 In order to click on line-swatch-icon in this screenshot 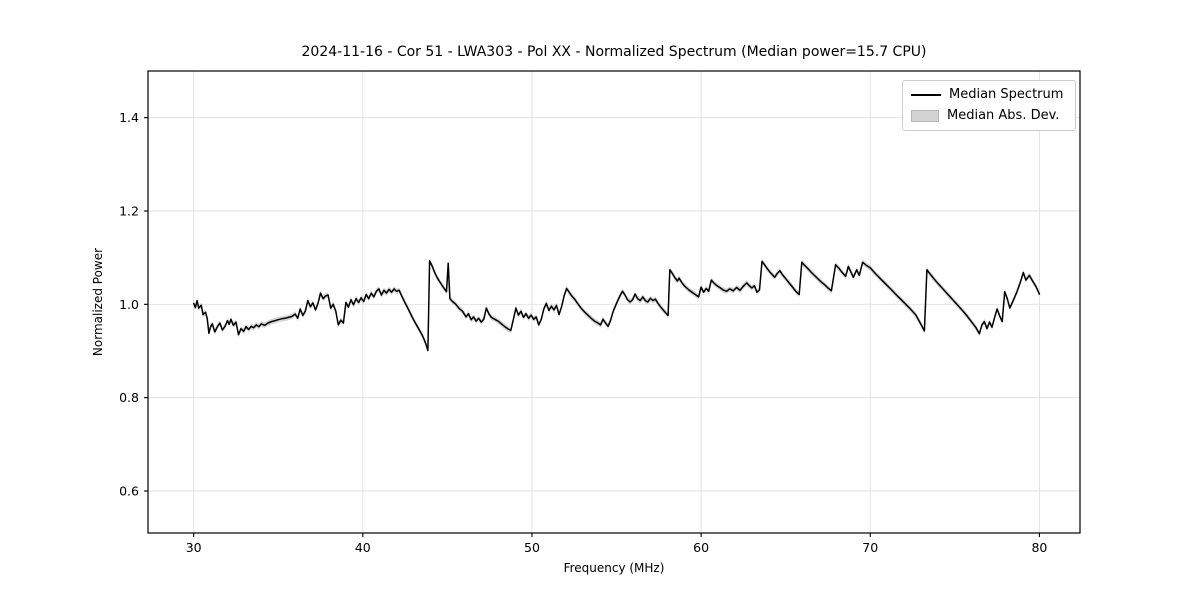, I will do `click(926, 94)`.